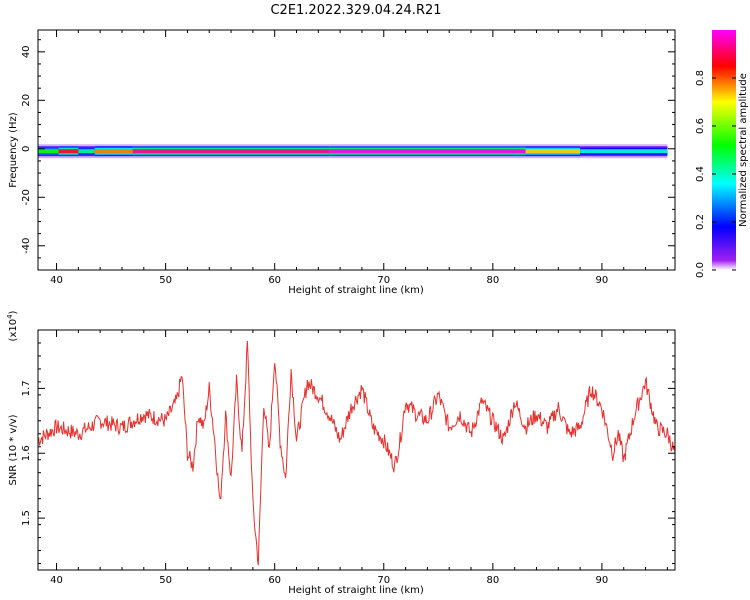 The image size is (750, 600). Describe the element at coordinates (26, 197) in the screenshot. I see `heatmap-y-tick-label: -20` at that location.